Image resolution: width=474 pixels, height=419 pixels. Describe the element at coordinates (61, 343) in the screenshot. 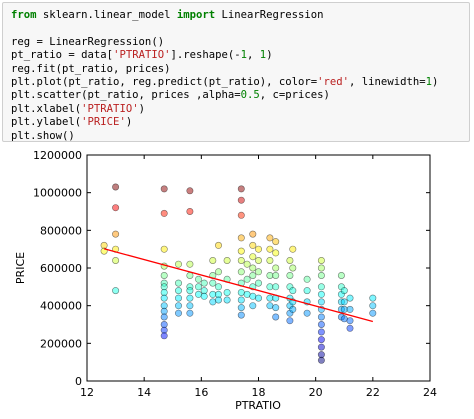

I see `y-tick-label: 200000` at that location.